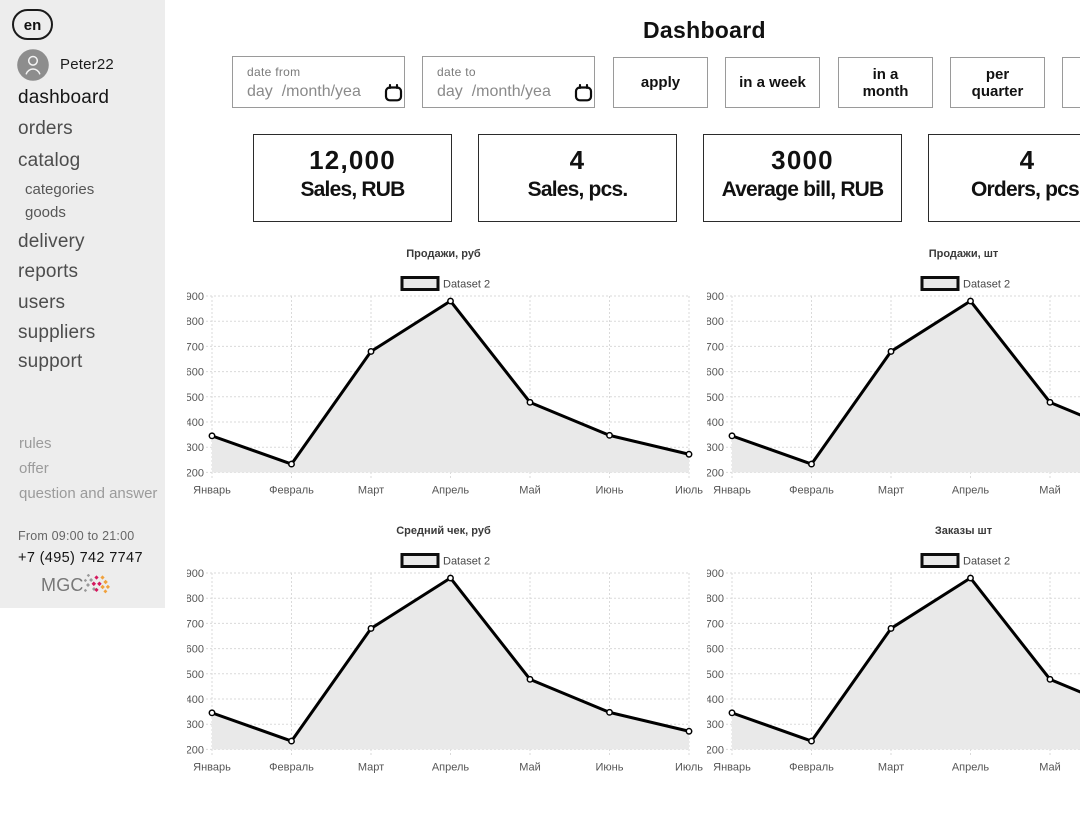 Image resolution: width=1080 pixels, height=822 pixels. I want to click on svg-text: Продажи, шт, so click(964, 254).